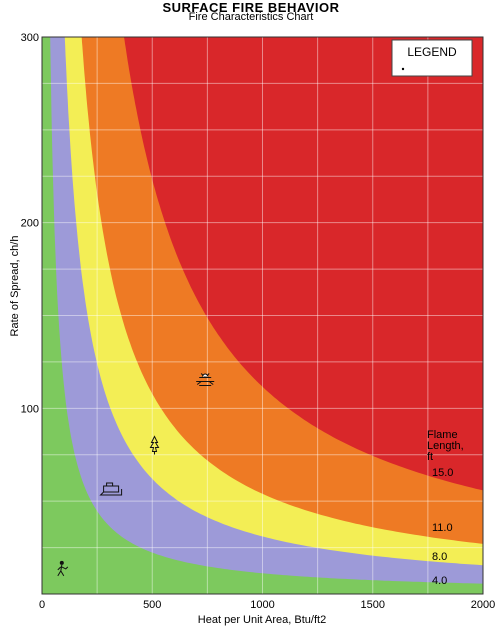  I want to click on flame-length-label-4: 4.0, so click(439, 581).